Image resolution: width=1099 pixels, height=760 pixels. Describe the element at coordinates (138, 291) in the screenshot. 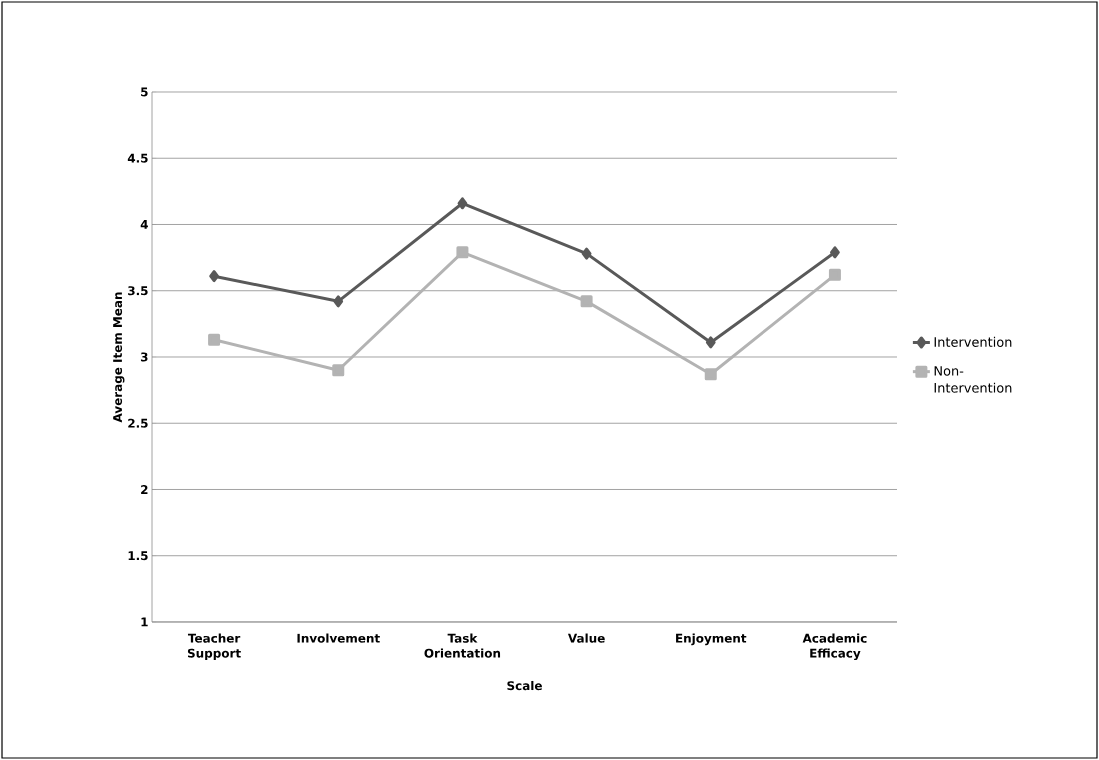

I see `y-tick-label: 3.5` at that location.